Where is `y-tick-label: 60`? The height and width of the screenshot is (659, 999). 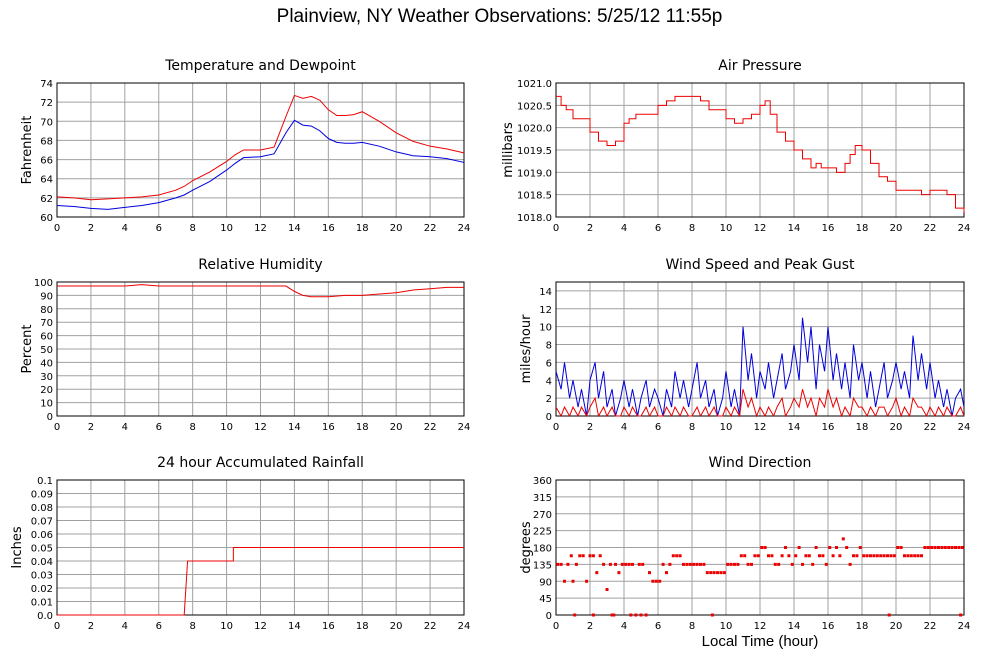 y-tick-label: 60 is located at coordinates (46, 218).